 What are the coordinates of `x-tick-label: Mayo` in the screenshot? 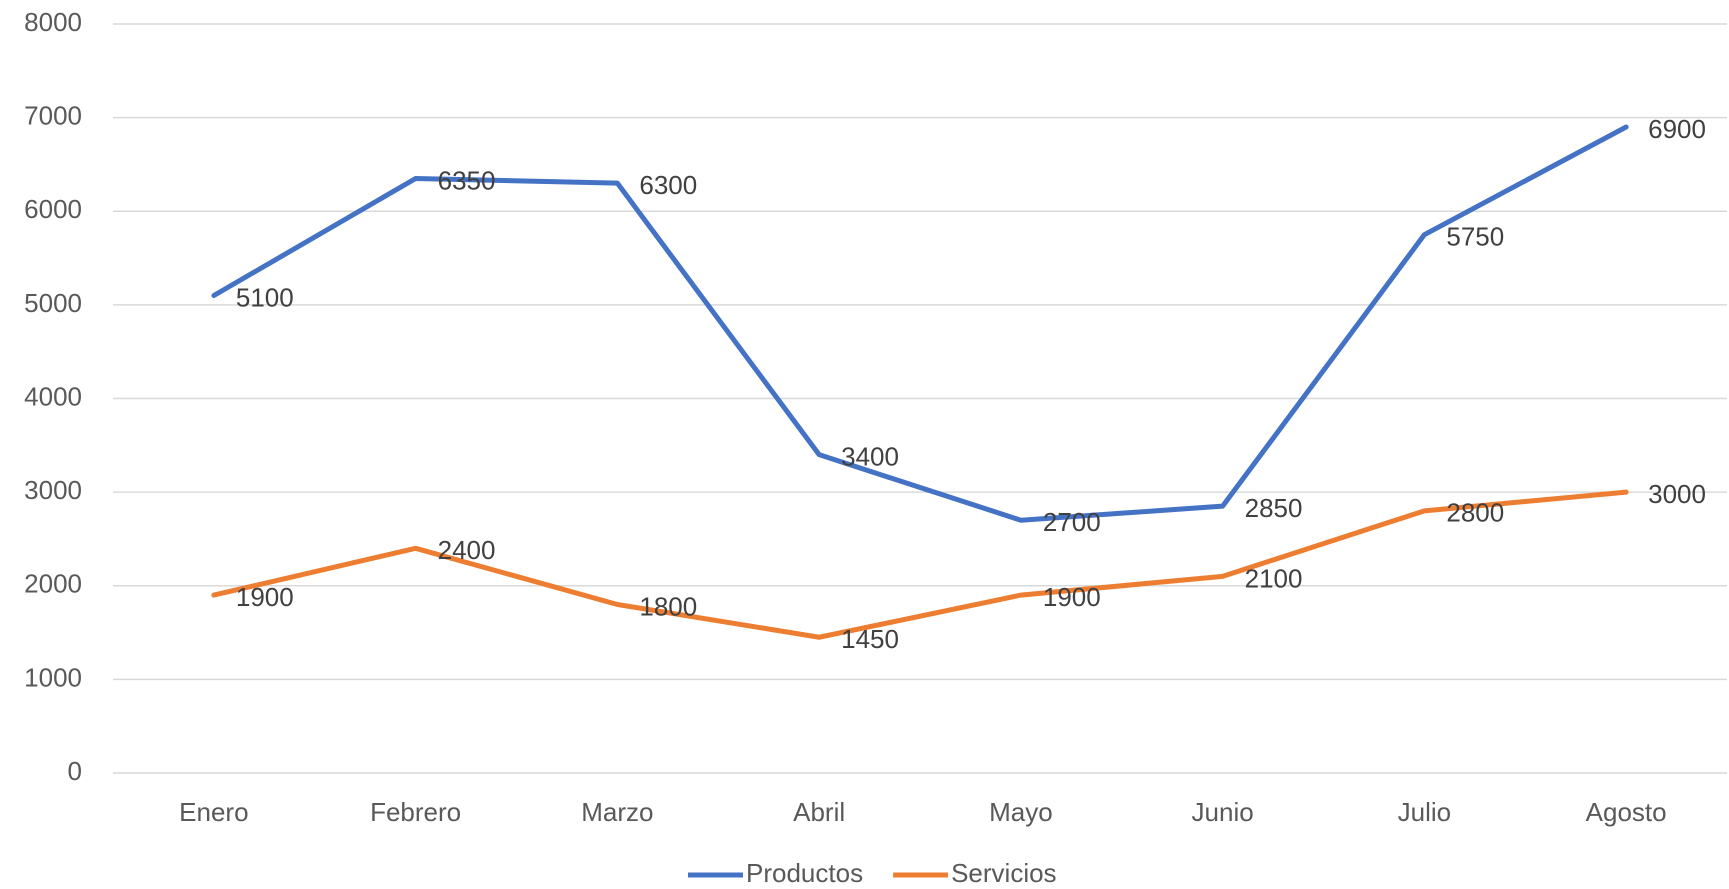 It's located at (1021, 812).